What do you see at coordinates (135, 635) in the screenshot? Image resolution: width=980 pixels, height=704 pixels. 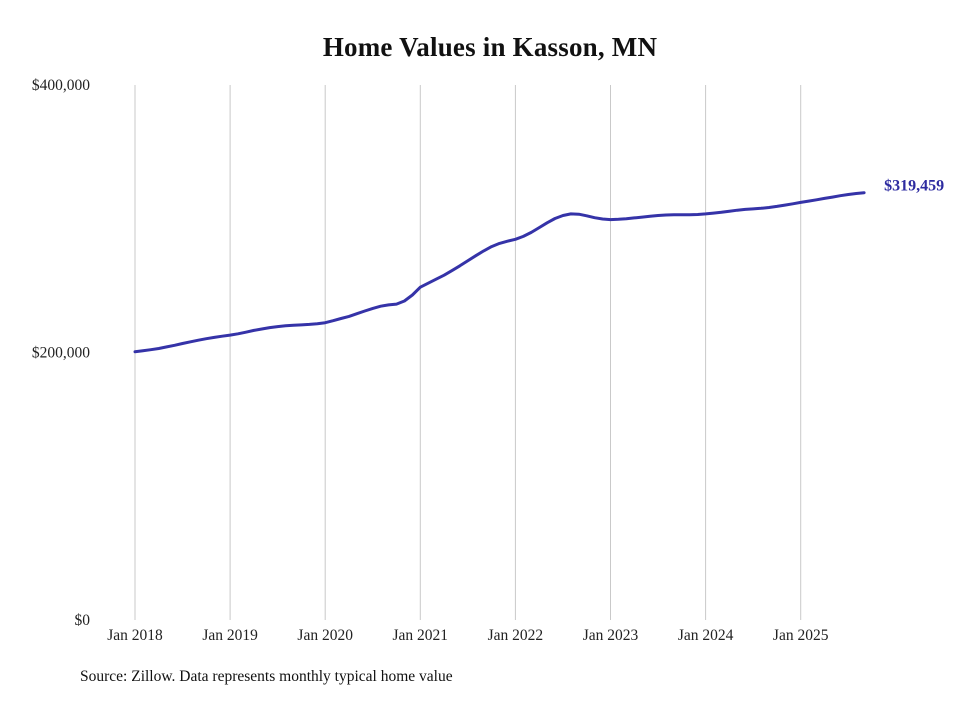 I see `x-tick-label: Jan 2018` at bounding box center [135, 635].